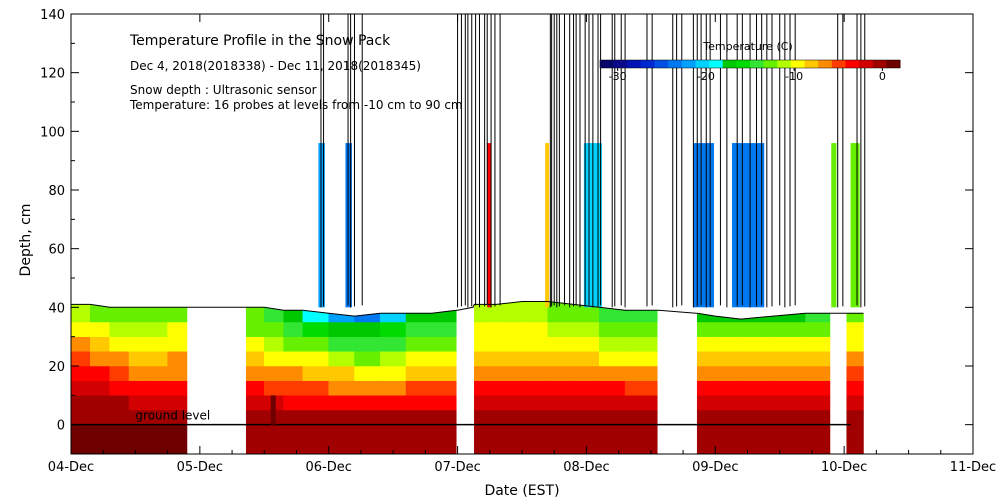  I want to click on y-tick-label: 60, so click(56, 250).